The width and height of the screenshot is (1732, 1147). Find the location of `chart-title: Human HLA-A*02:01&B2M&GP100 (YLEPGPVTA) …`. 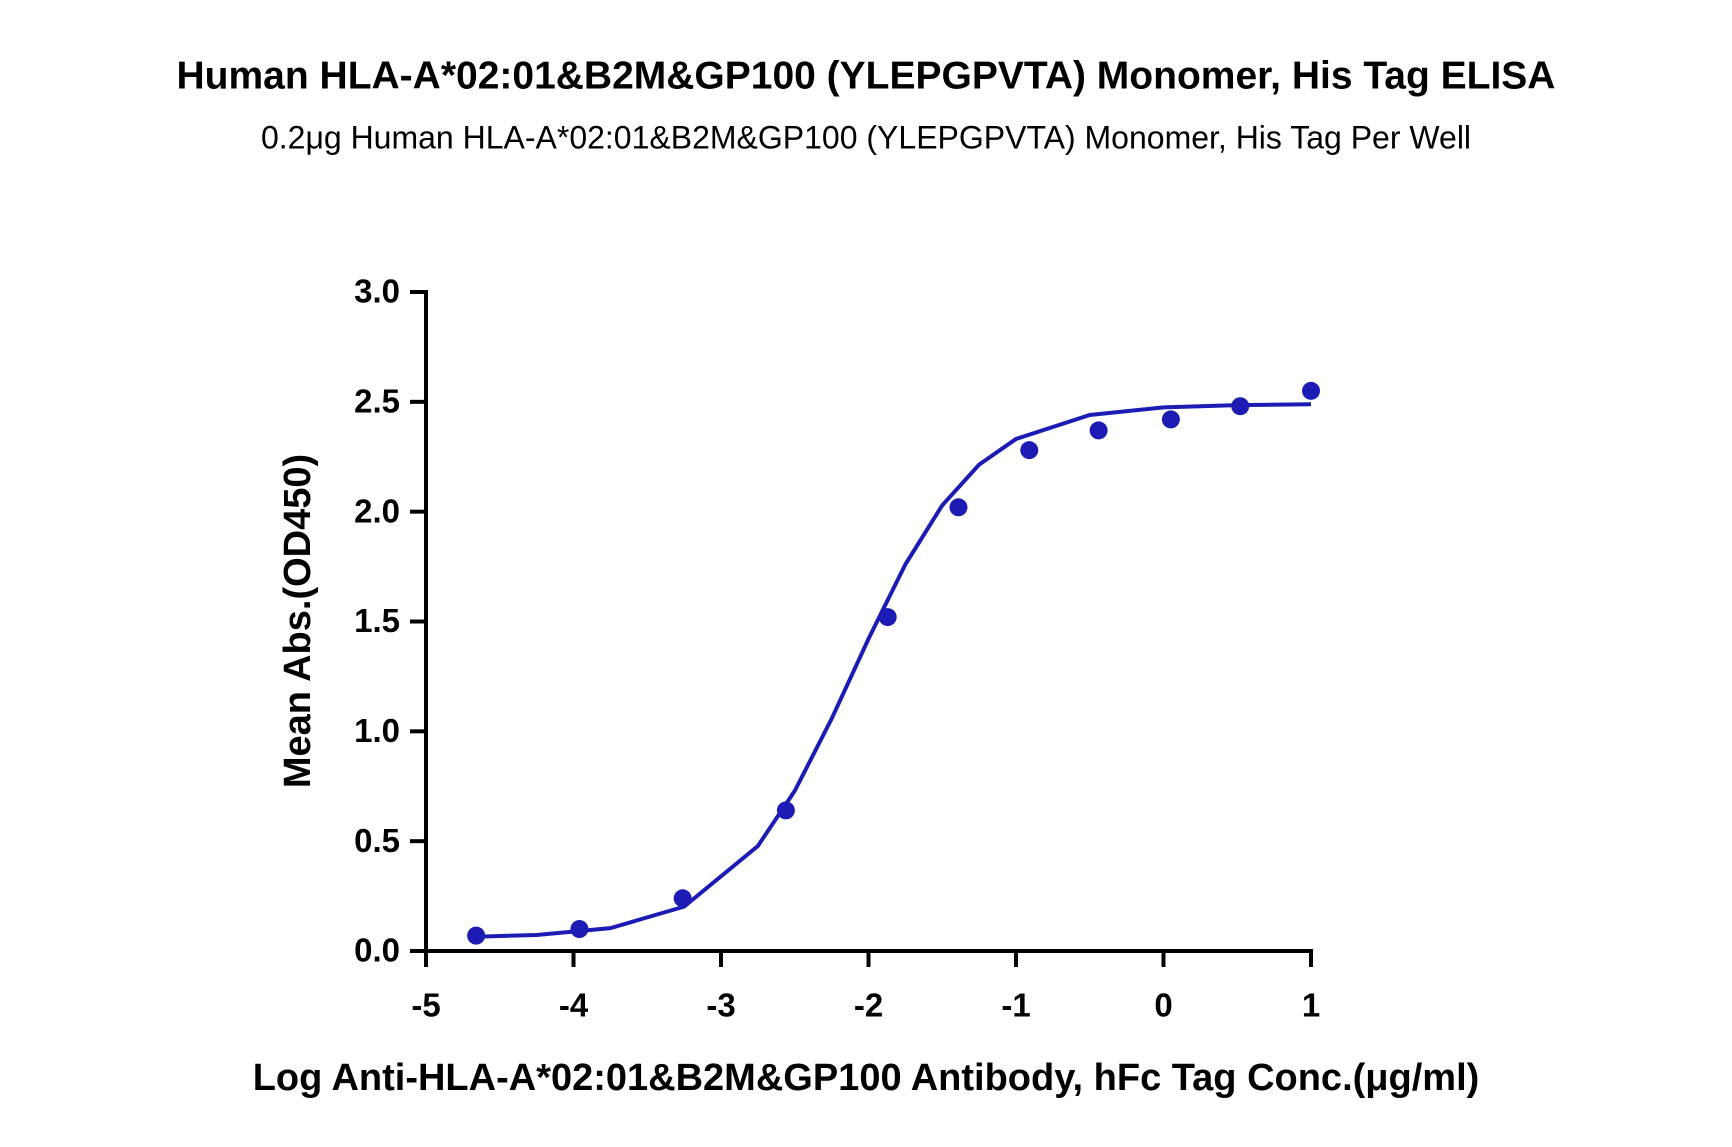

chart-title: Human HLA-A*02:01&B2M&GP100 (YLEPGPVTA) … is located at coordinates (866, 75).